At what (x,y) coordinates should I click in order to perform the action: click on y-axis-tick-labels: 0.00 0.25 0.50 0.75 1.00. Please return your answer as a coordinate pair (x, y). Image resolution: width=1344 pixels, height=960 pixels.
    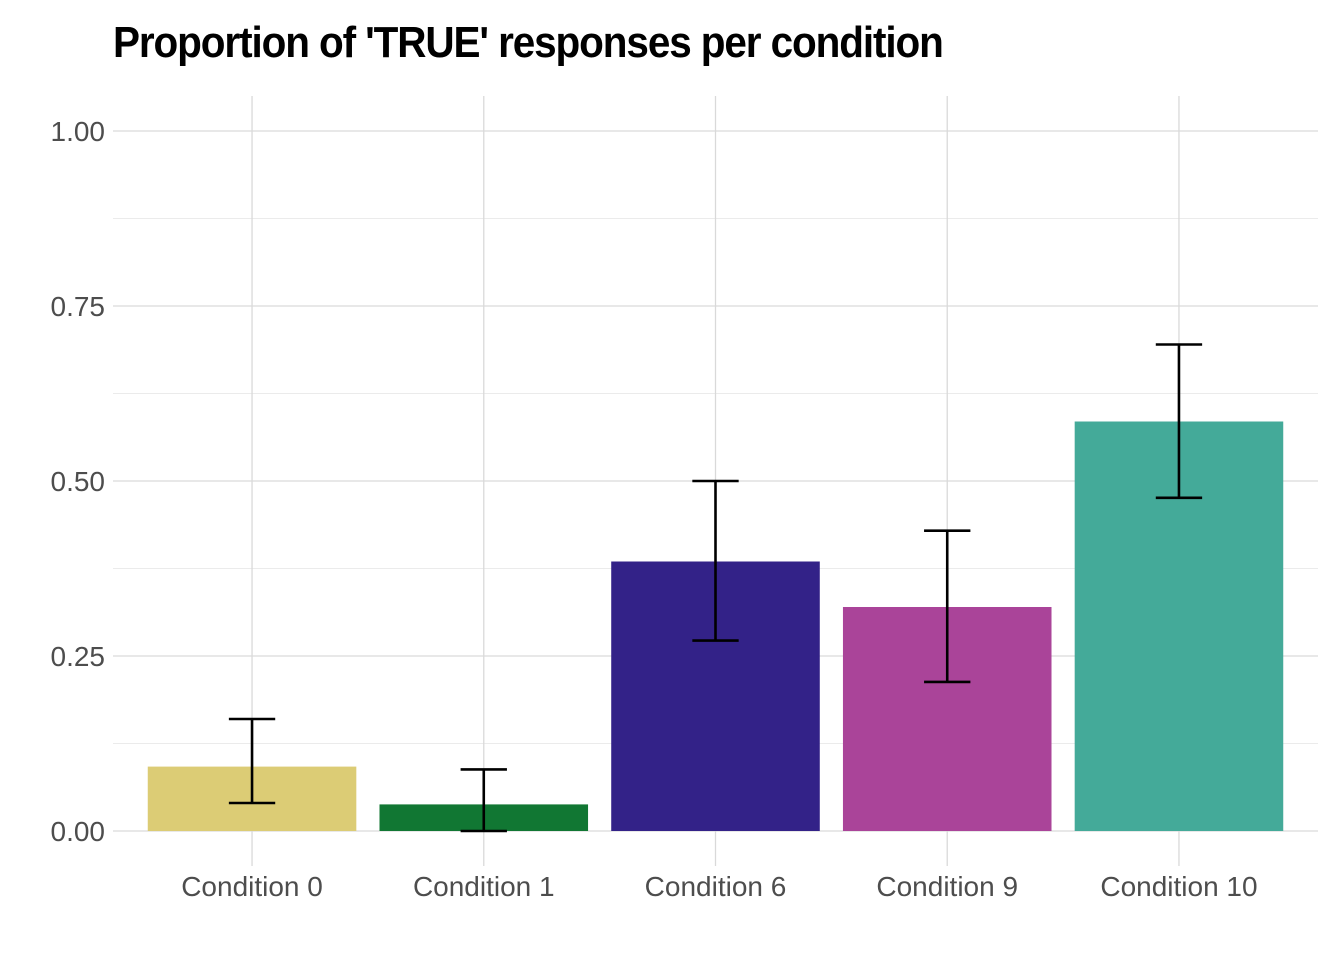
    Looking at the image, I should click on (78, 481).